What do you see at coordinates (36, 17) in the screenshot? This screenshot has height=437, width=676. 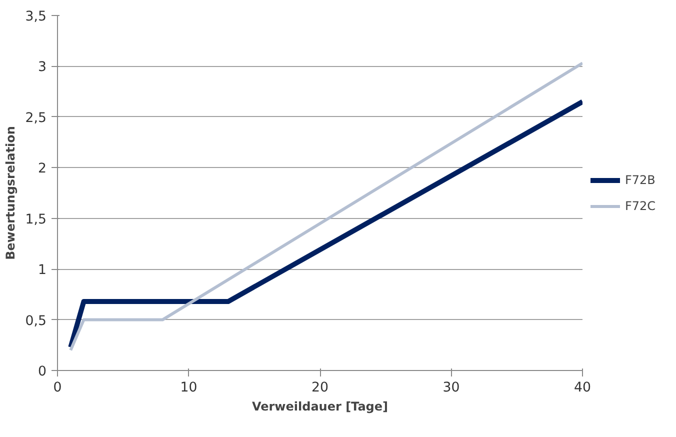 I see `y-tick-label: 3,5` at bounding box center [36, 17].